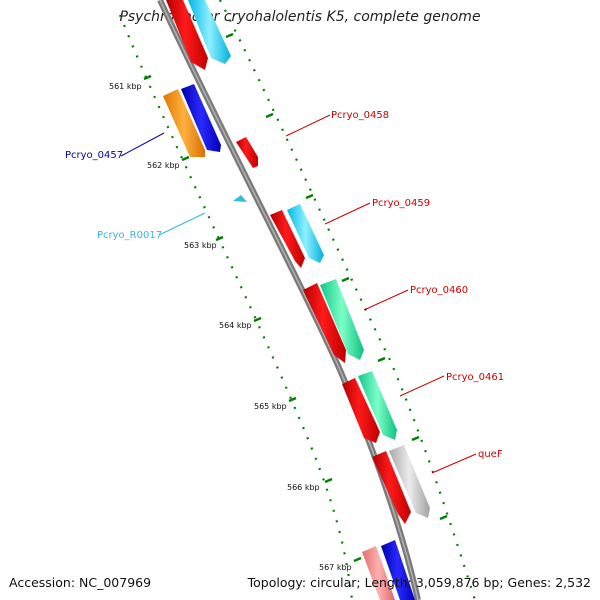 Image resolution: width=600 pixels, height=600 pixels. I want to click on ruler-label-567: 567 kbp, so click(335, 567).